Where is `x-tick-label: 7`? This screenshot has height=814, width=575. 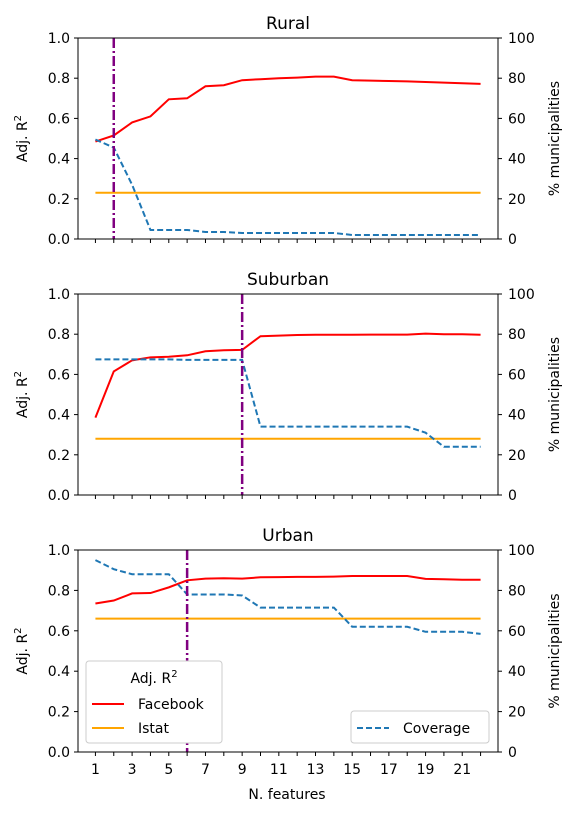 x-tick-label: 7 is located at coordinates (205, 770).